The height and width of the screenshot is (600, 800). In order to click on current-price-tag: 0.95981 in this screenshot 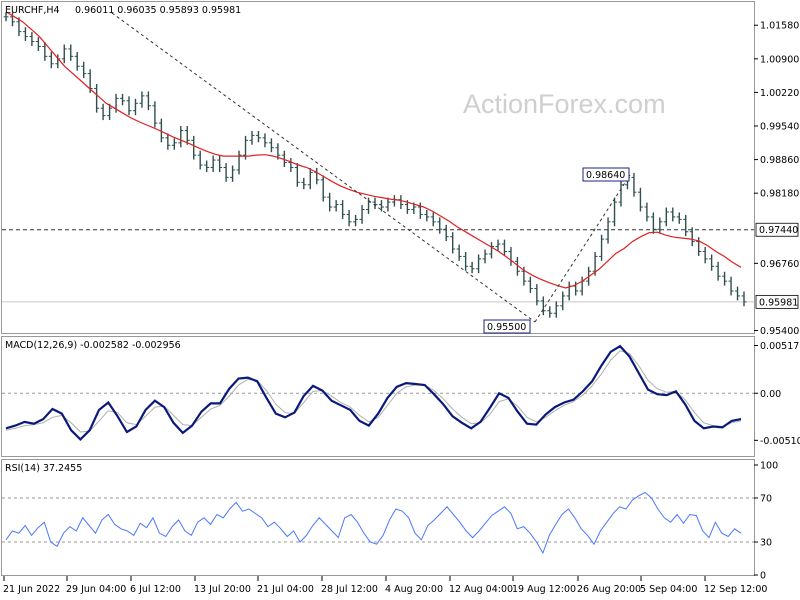, I will do `click(777, 301)`.